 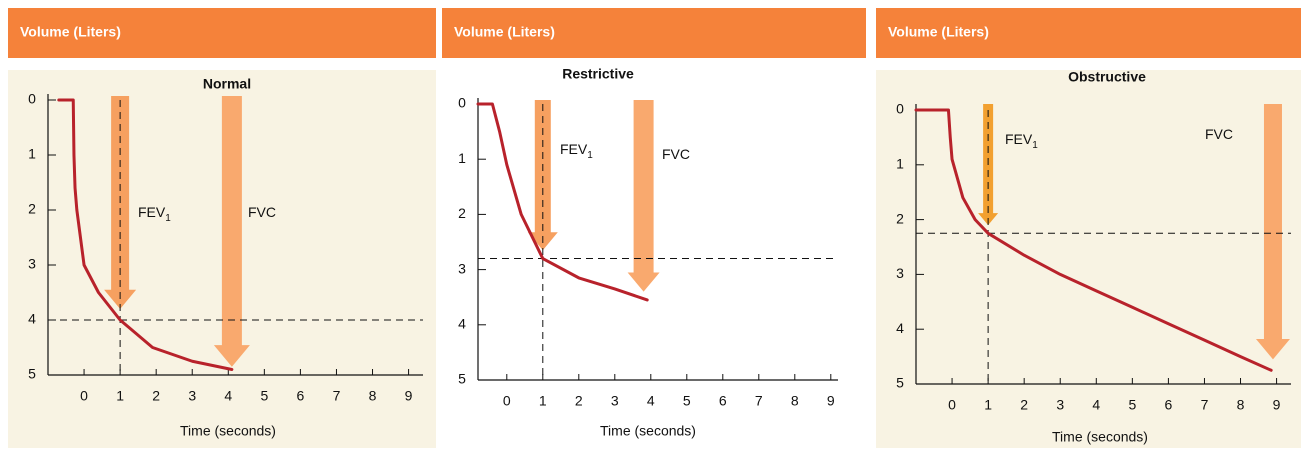 What do you see at coordinates (227, 84) in the screenshot?
I see `chart-title: Normal` at bounding box center [227, 84].